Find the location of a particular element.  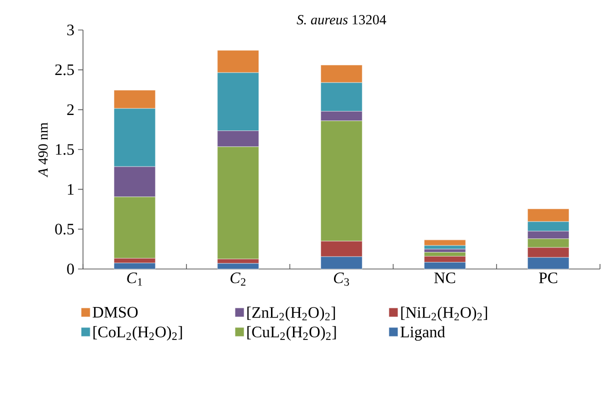

legend-label: [NiL$_{2}$(H$_{2}$O)$_{2}$] is located at coordinates (444, 314).